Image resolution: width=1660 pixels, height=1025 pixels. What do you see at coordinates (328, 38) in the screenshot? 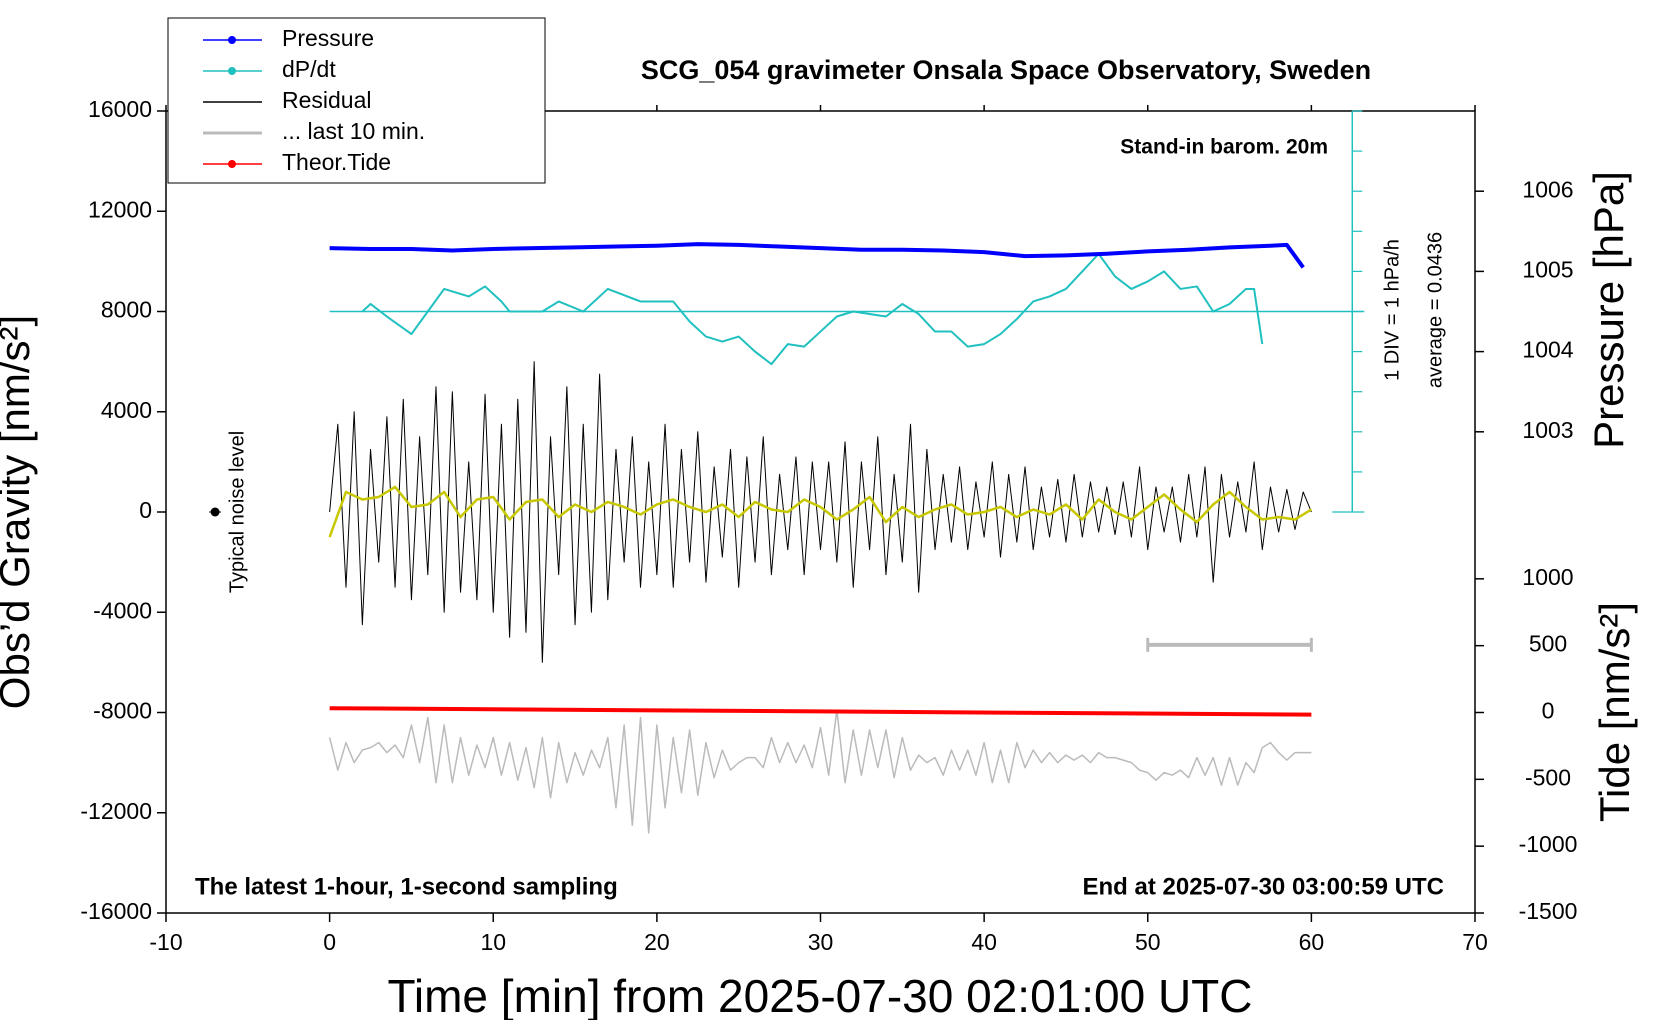
I see `legend-label: Pressure` at bounding box center [328, 38].